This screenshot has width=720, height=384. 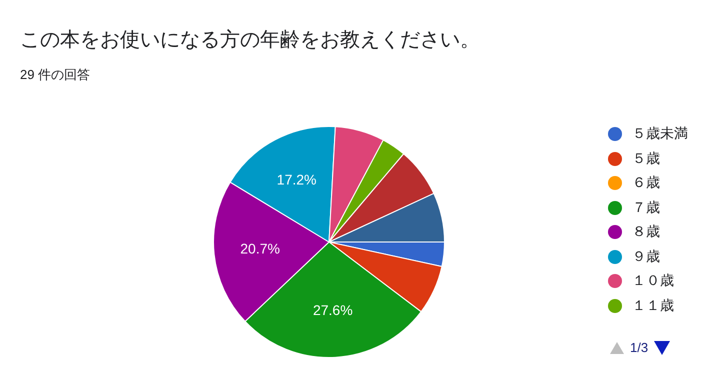 What do you see at coordinates (260, 248) in the screenshot?
I see `data-label: 20.7%` at bounding box center [260, 248].